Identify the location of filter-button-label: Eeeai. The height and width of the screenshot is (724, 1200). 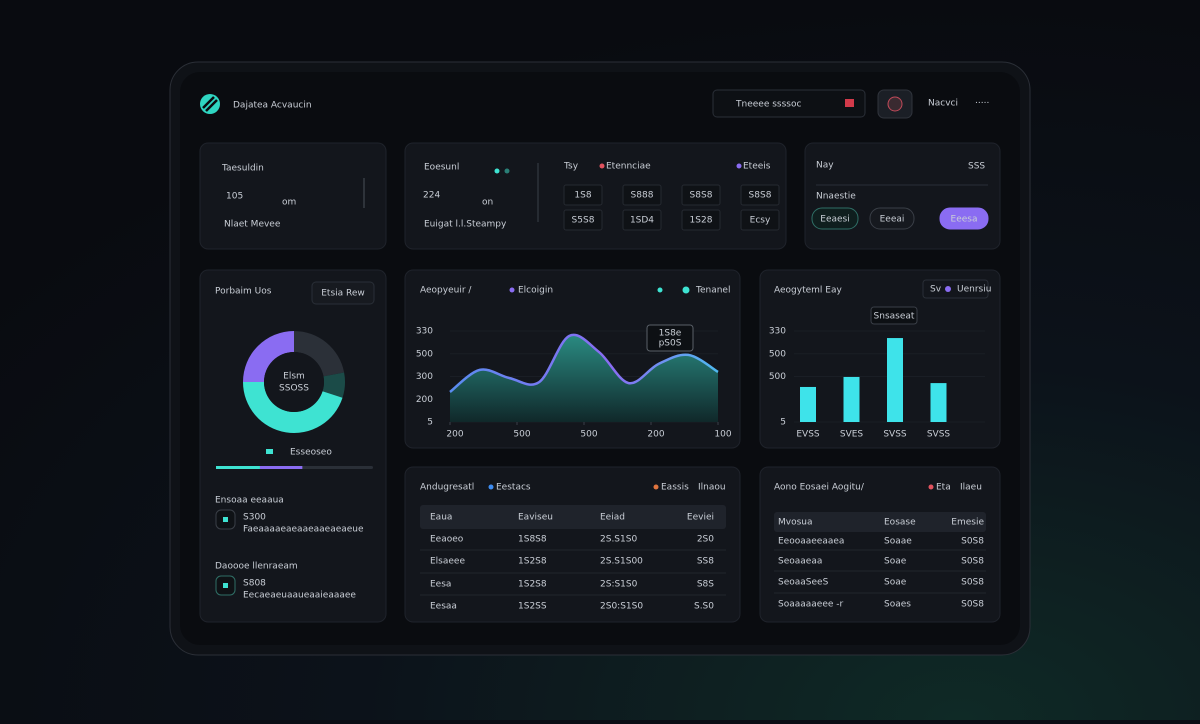
(892, 220).